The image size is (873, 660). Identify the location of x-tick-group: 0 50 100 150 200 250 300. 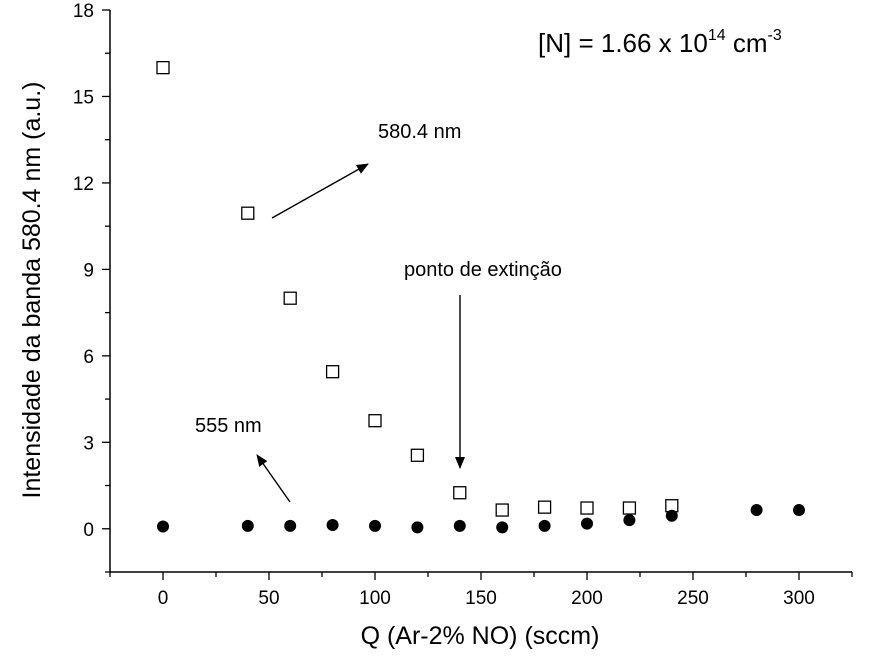
(481, 590).